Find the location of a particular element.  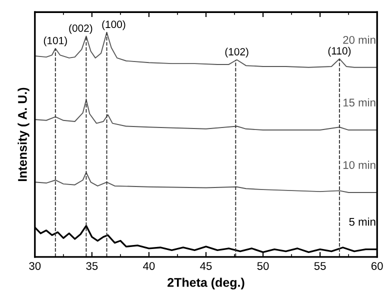

annotation: (002) is located at coordinates (80, 29).